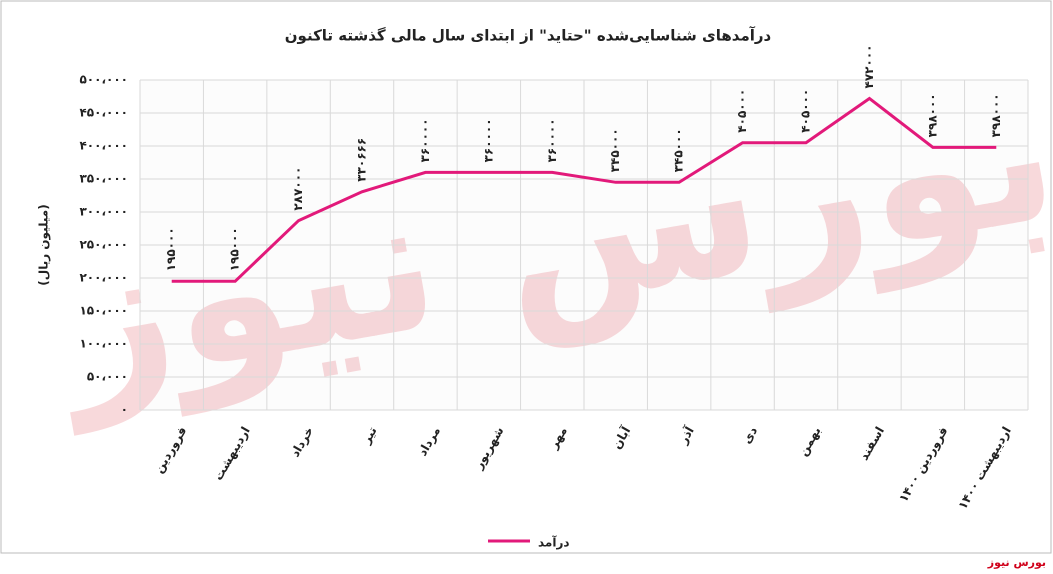 The height and width of the screenshot is (574, 1053). Describe the element at coordinates (103, 311) in the screenshot. I see `y-tick-label: ۱۵۰،۰۰۰` at that location.